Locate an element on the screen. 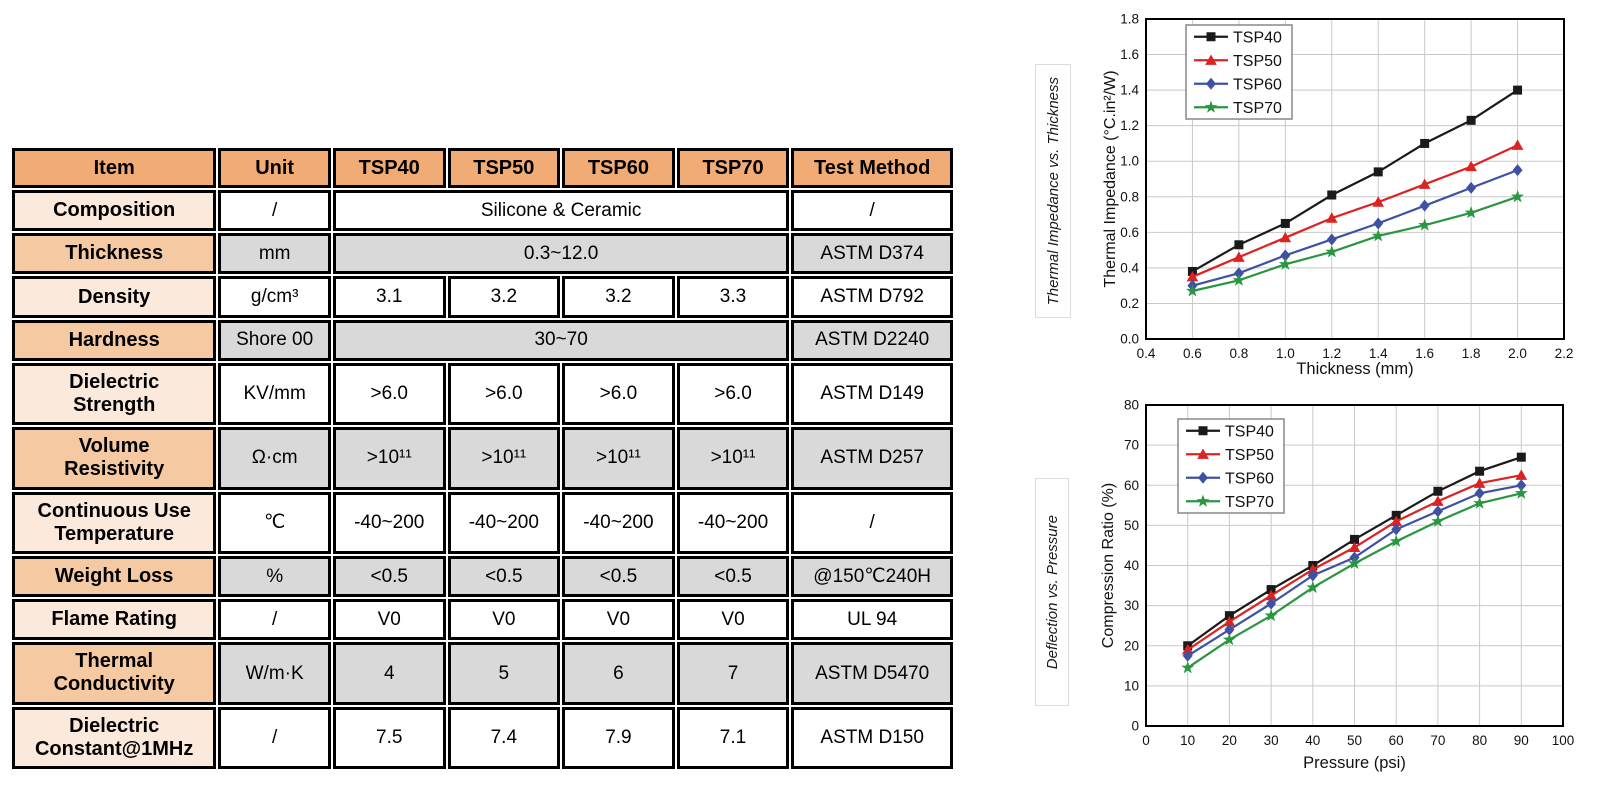  cell-test-method: ASTM D149 is located at coordinates (872, 394).